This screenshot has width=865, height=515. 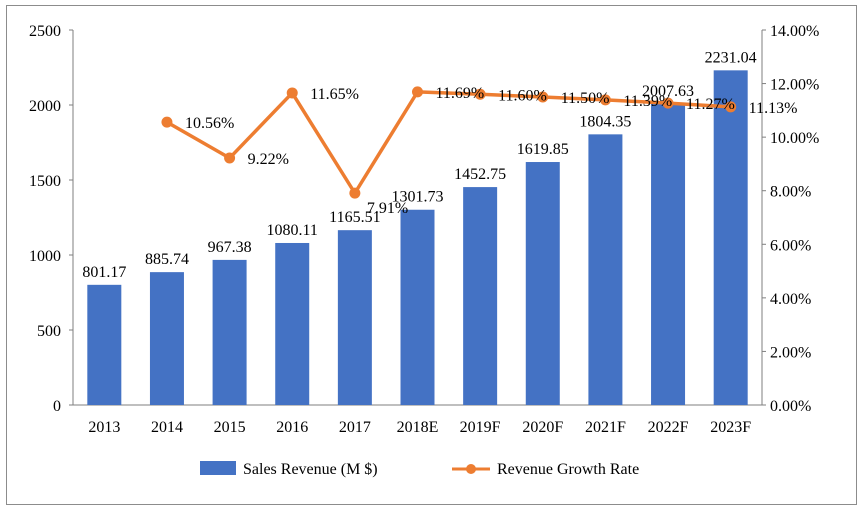 What do you see at coordinates (790, 406) in the screenshot?
I see `right-axis-tick-label: 0.00%` at bounding box center [790, 406].